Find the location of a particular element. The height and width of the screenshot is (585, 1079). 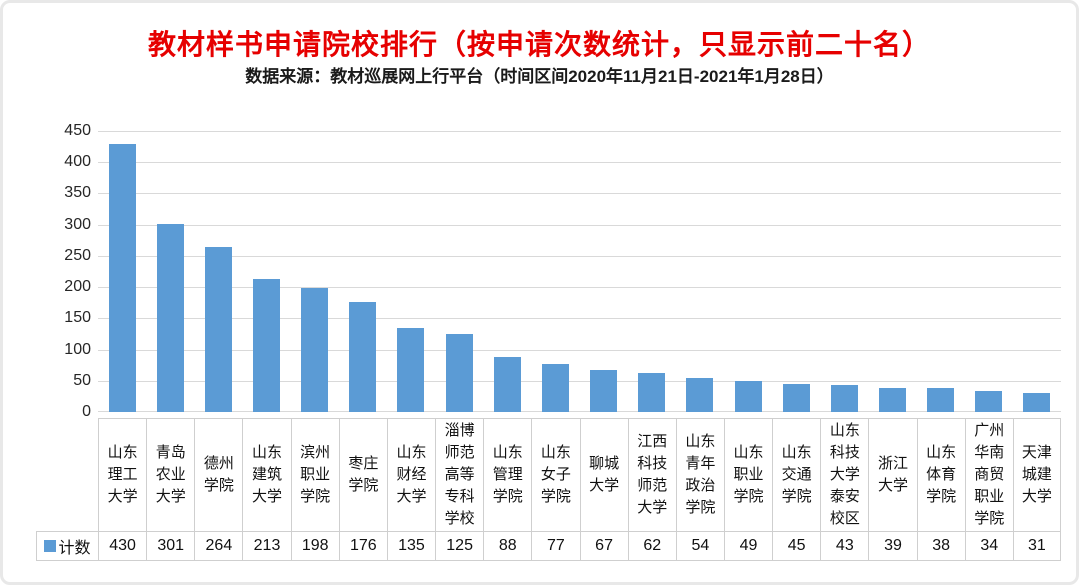

bar-德州学院 is located at coordinates (218, 329).